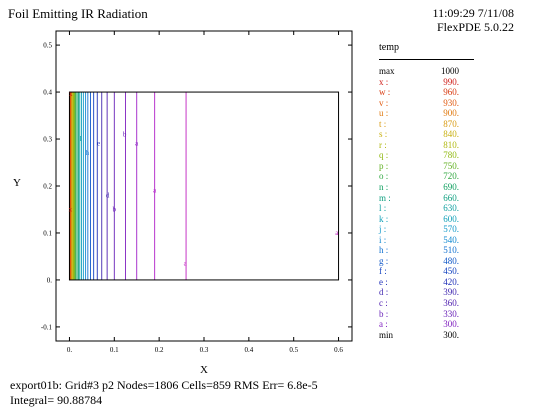 The image size is (544, 408). Describe the element at coordinates (78, 13) in the screenshot. I see `plot-title: Foil Emitting IR Radiation` at that location.